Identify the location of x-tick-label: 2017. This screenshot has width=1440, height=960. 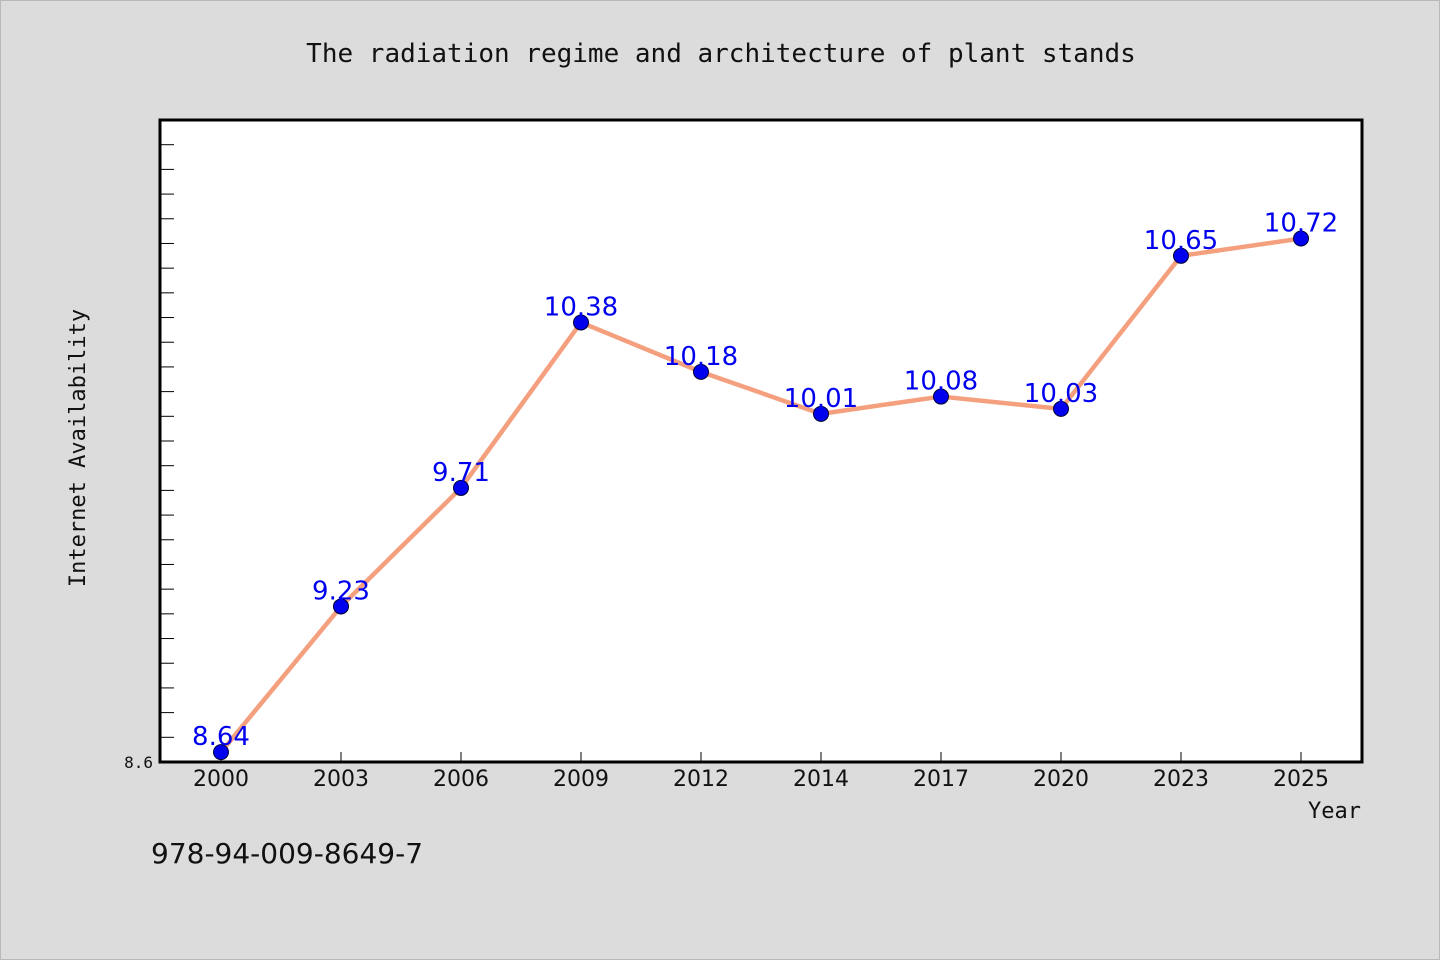
(941, 779).